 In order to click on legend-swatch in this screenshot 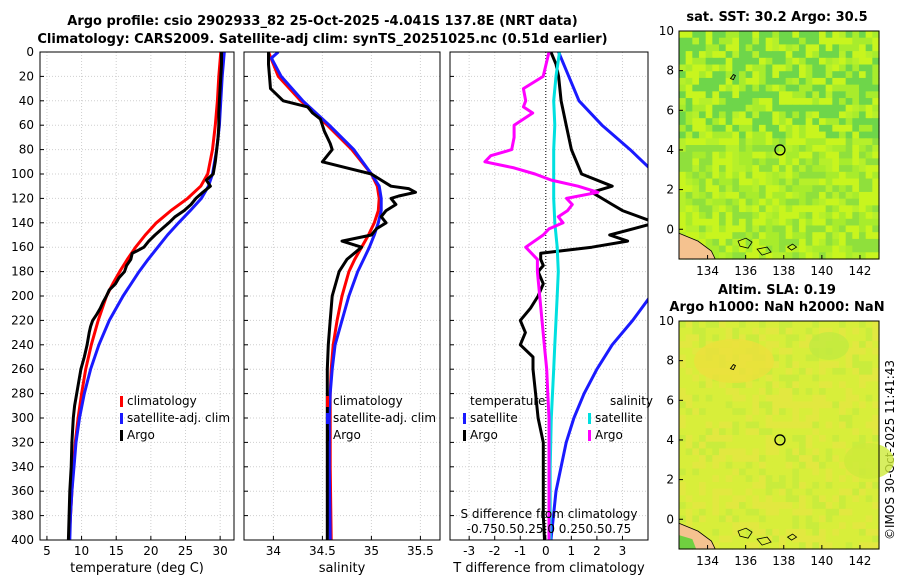, I will do `click(121, 435)`.